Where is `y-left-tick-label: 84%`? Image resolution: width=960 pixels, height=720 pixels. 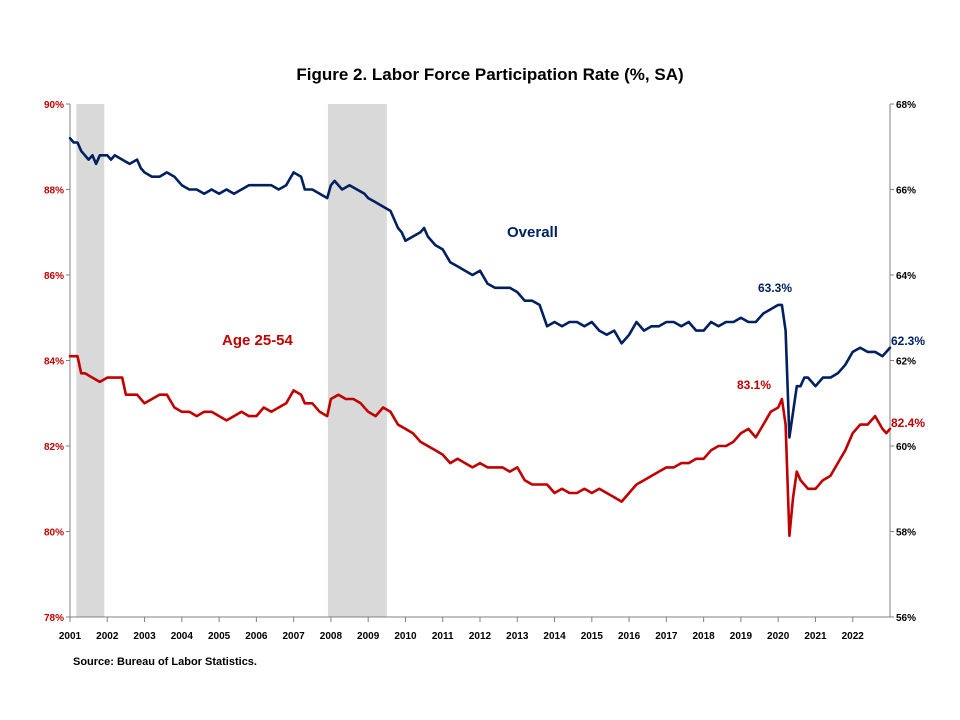 y-left-tick-label: 84% is located at coordinates (54, 362).